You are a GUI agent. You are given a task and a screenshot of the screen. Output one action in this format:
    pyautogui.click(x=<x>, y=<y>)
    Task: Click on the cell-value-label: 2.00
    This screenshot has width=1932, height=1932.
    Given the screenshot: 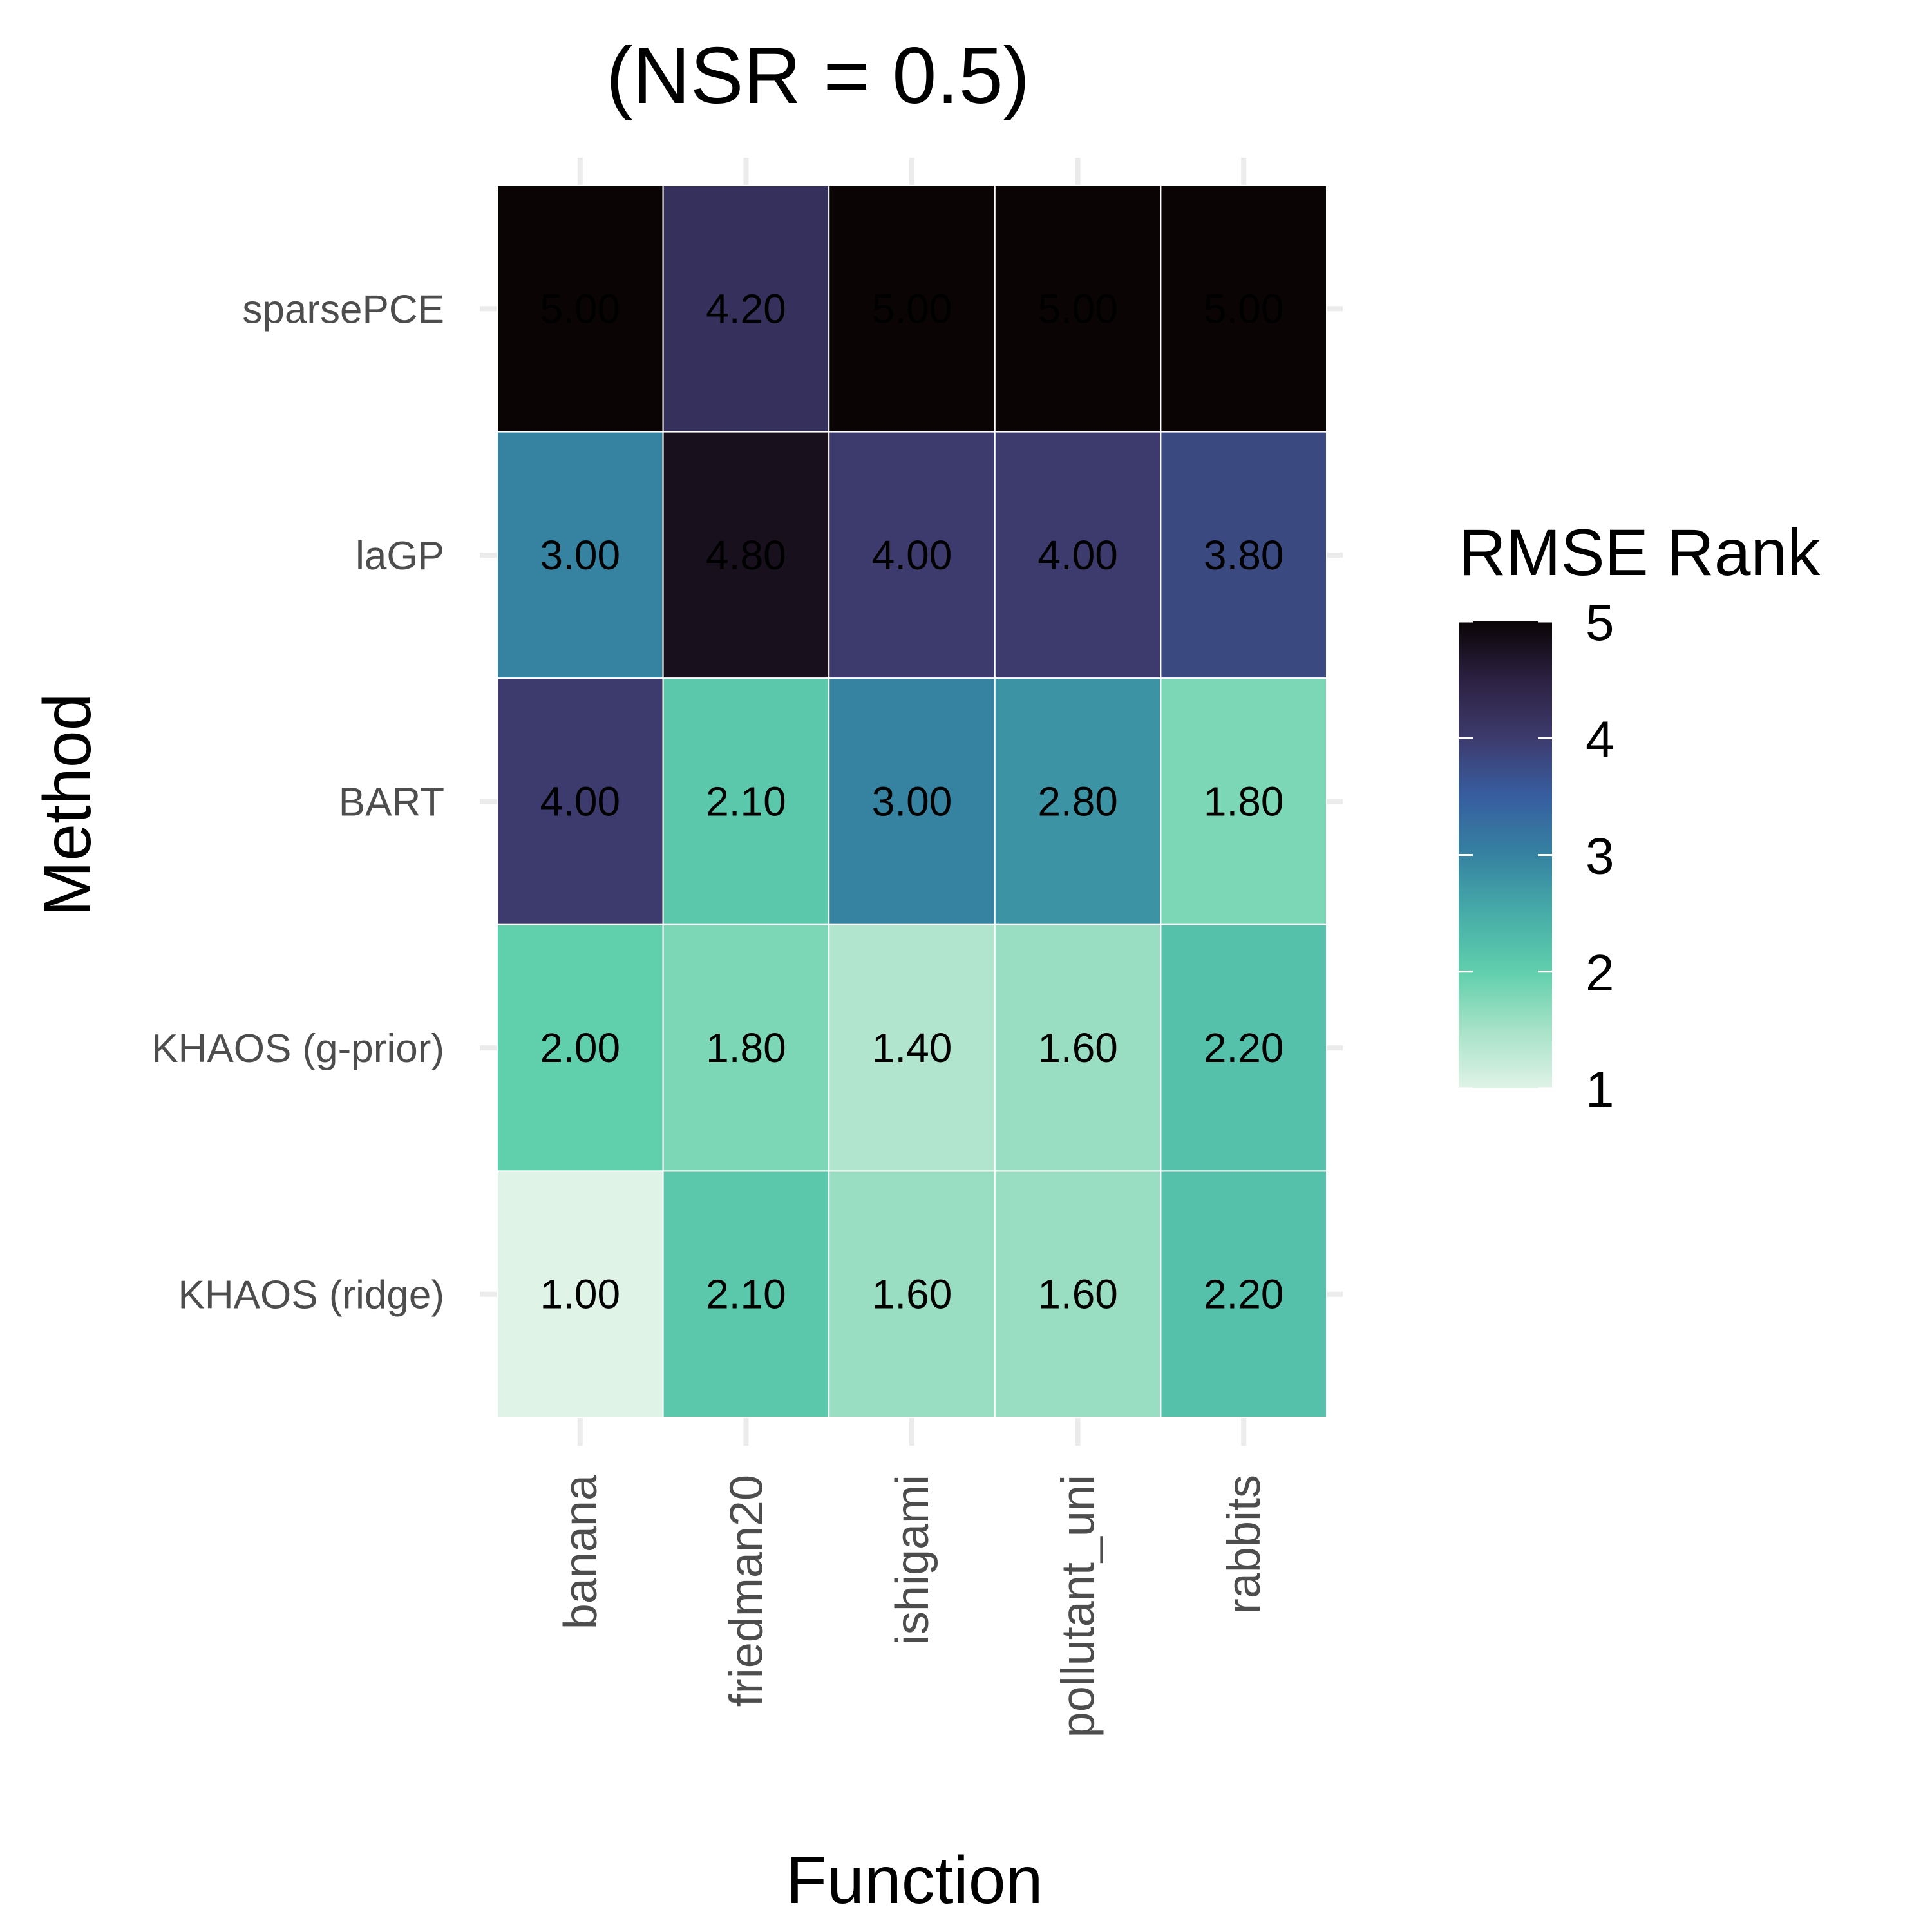 What is the action you would take?
    pyautogui.click(x=580, y=1048)
    